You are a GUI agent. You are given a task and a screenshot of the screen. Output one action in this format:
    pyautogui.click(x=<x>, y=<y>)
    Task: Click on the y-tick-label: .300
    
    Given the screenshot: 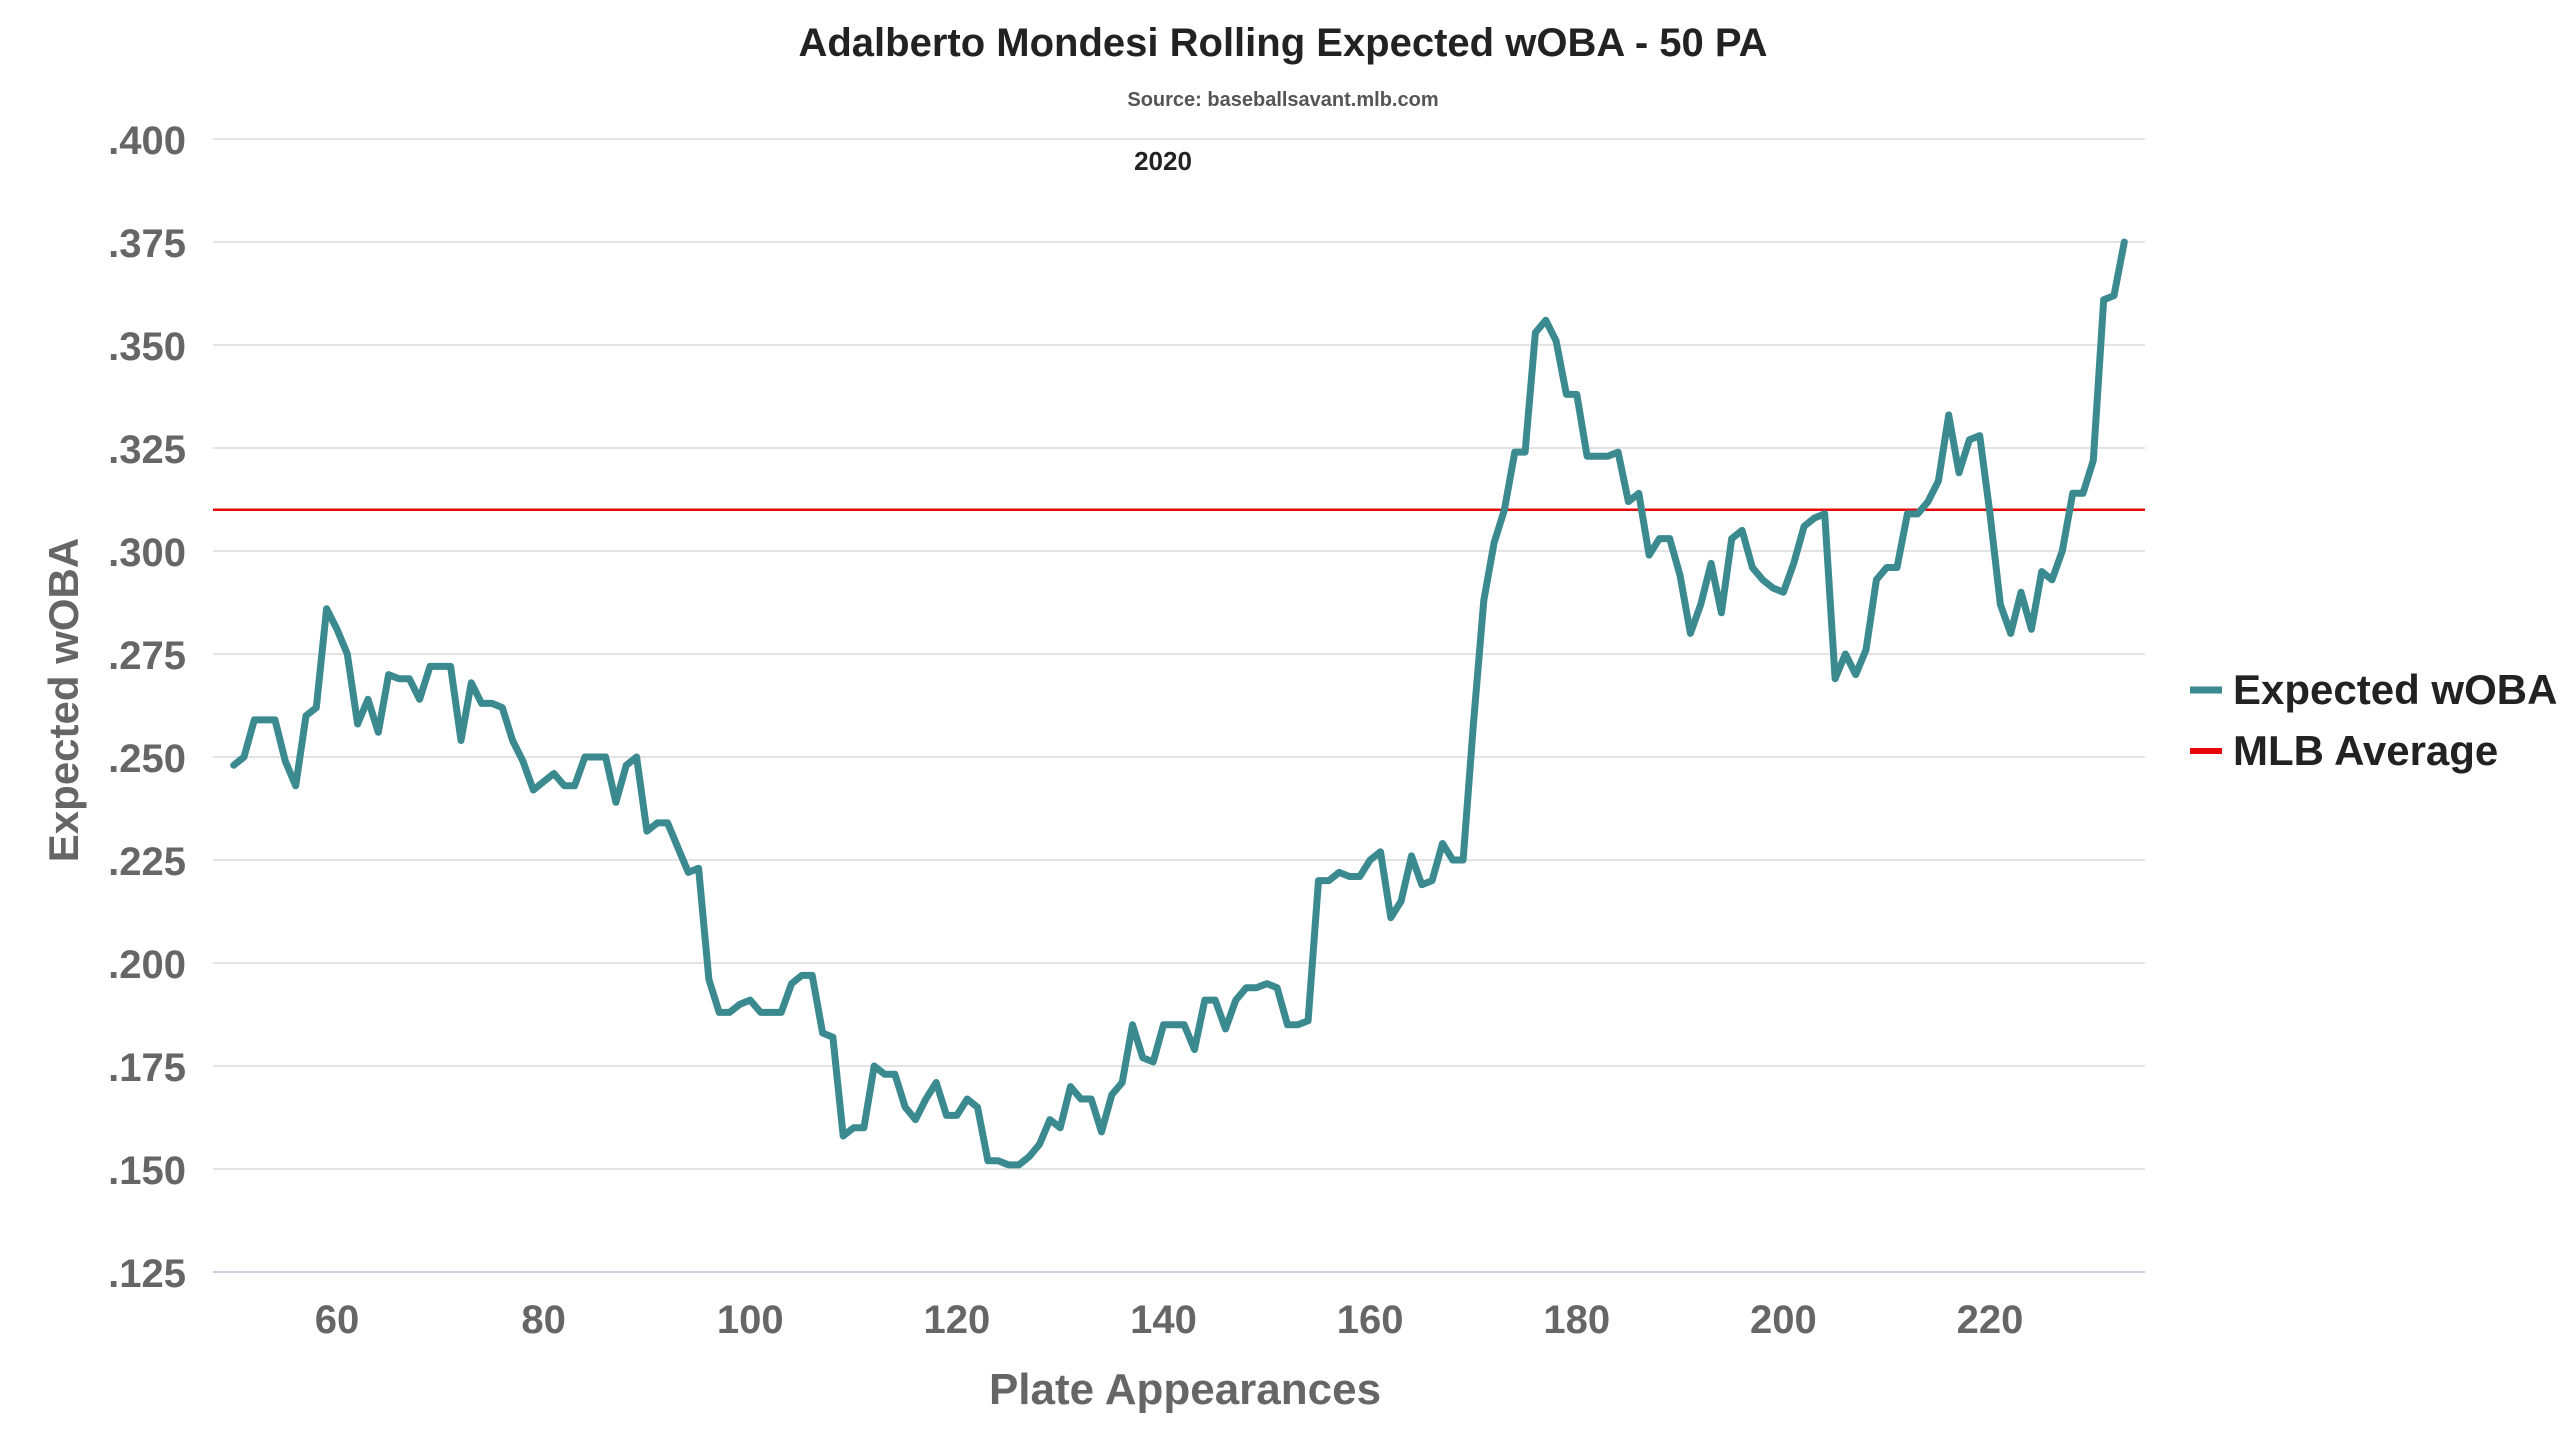 What is the action you would take?
    pyautogui.click(x=147, y=553)
    